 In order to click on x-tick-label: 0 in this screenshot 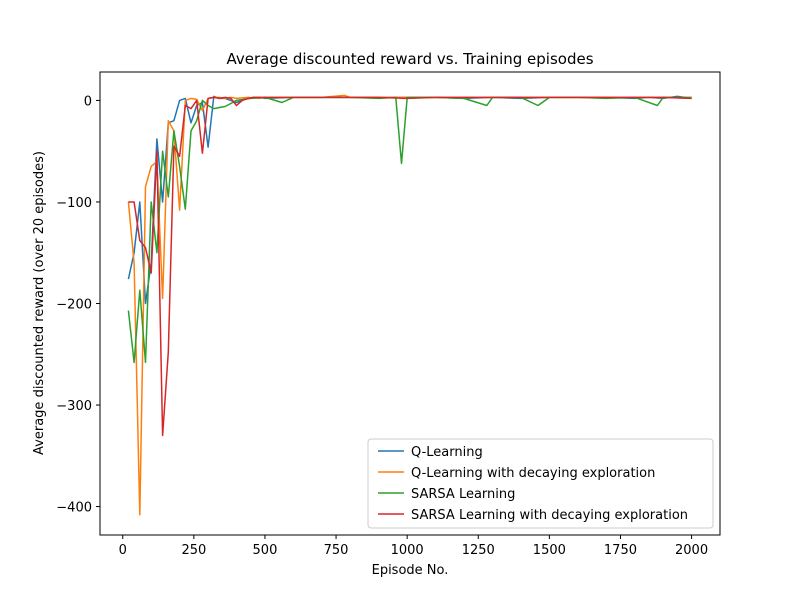, I will do `click(123, 550)`.